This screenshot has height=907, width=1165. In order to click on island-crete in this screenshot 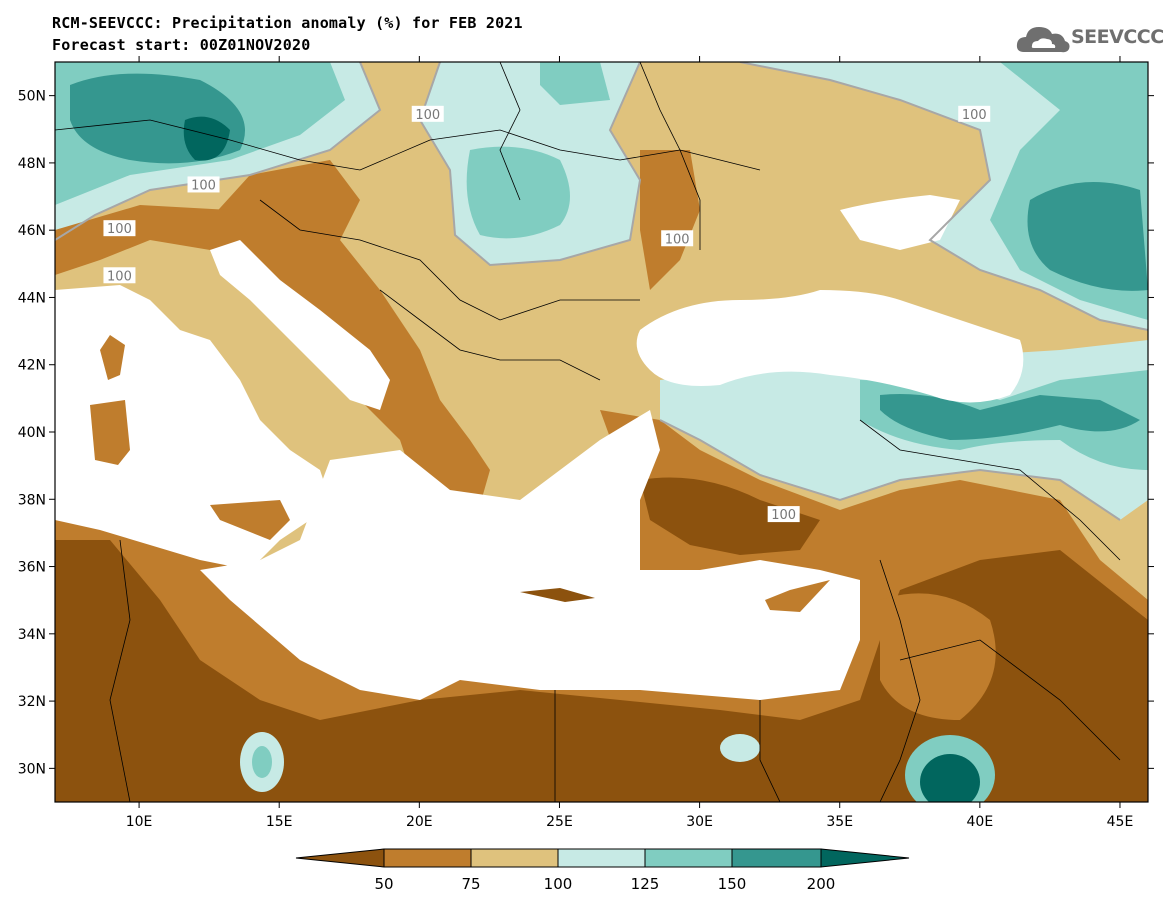, I will do `click(557, 595)`.